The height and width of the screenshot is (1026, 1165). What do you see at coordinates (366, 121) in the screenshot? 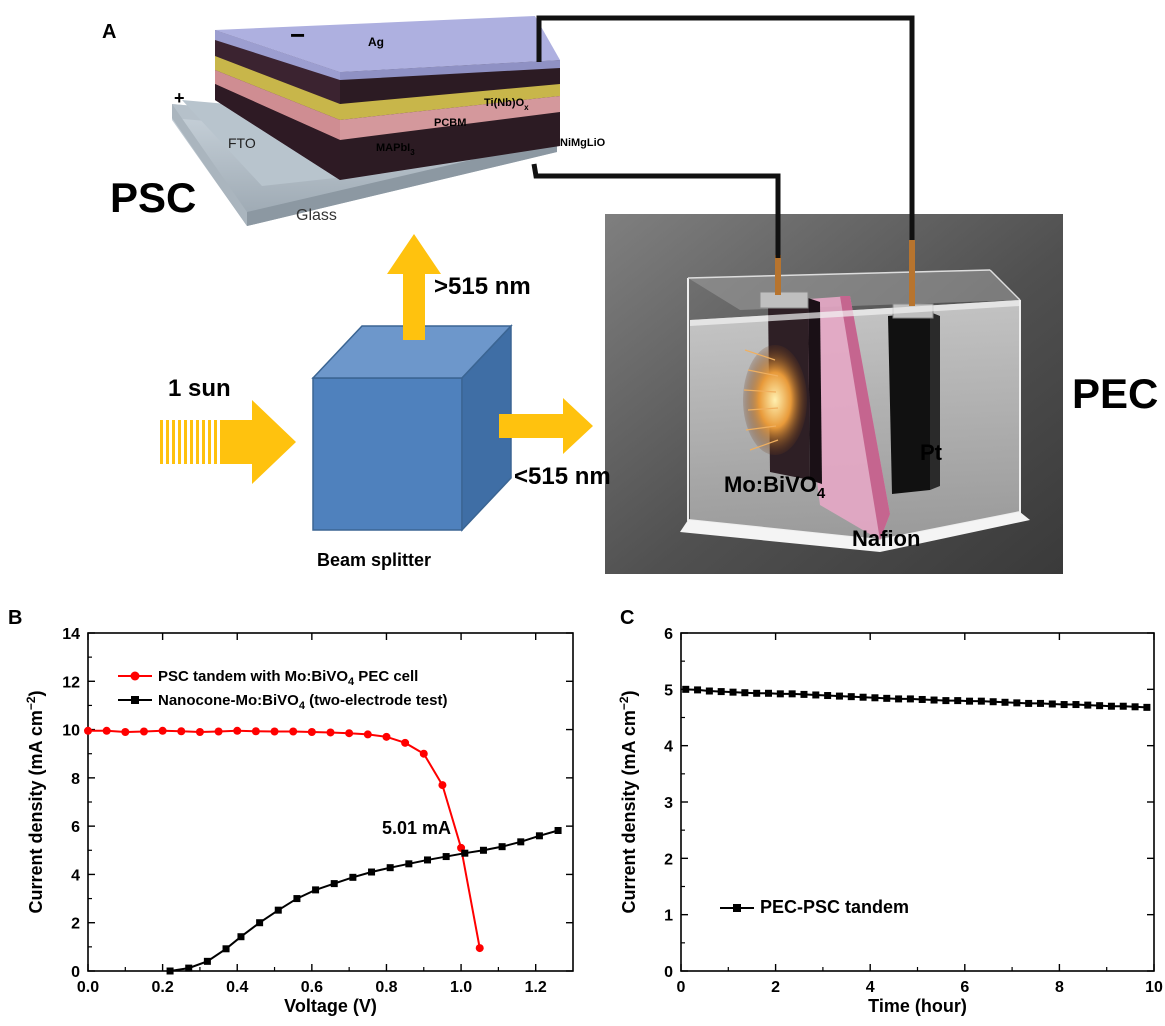
I see `psc-device` at bounding box center [366, 121].